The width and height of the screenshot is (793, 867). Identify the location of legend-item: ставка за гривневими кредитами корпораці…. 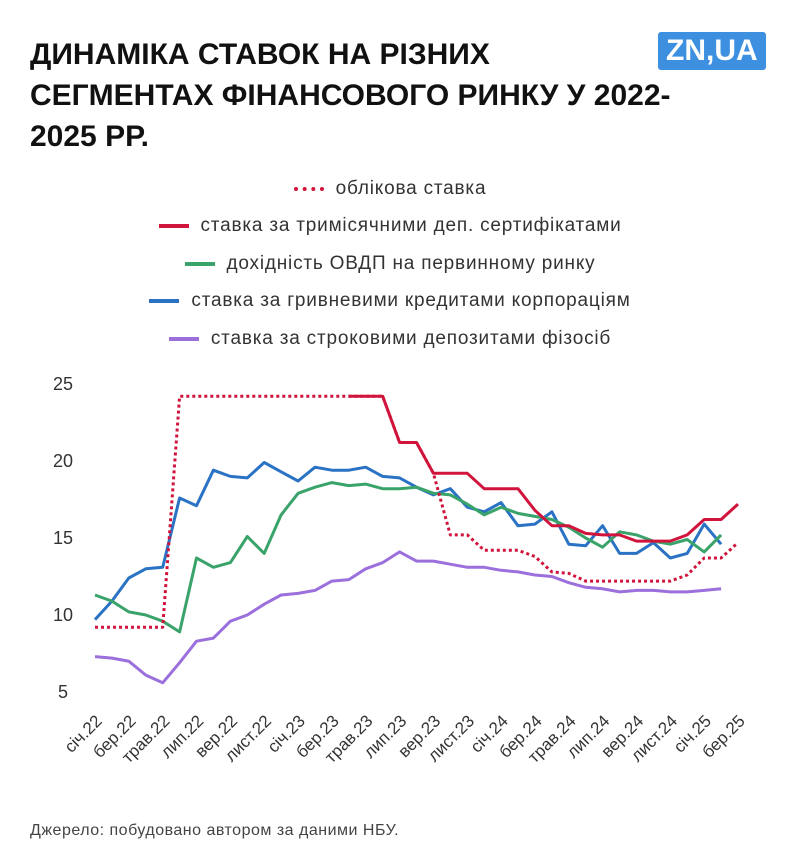
(389, 302).